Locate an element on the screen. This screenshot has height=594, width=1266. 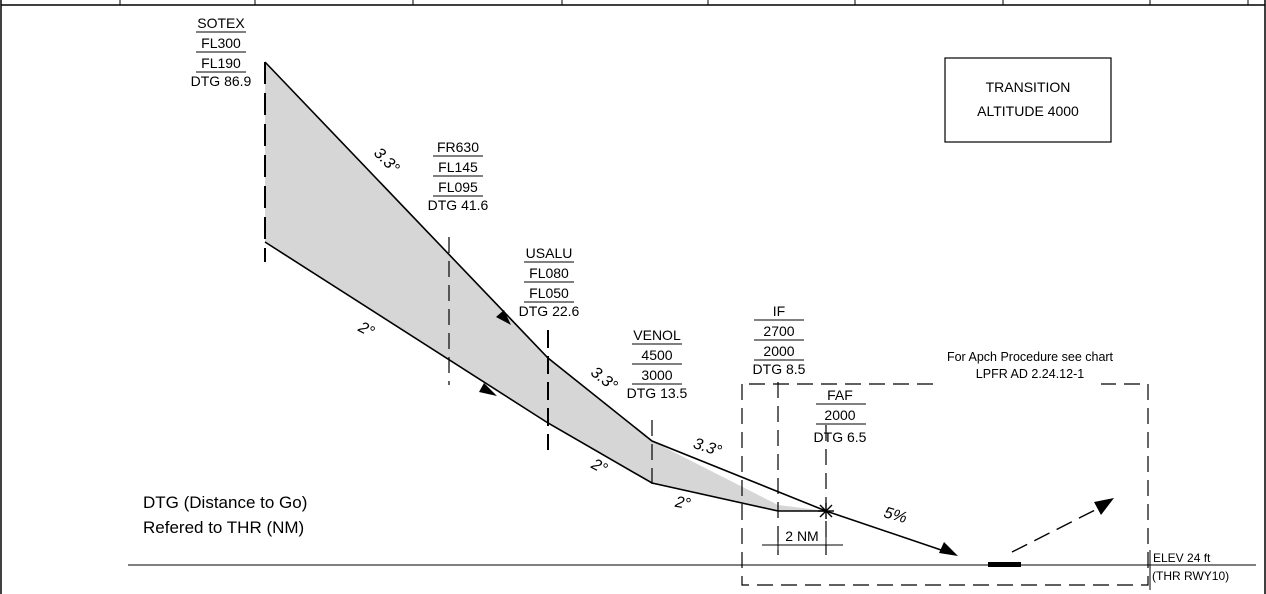
waypoint-name: IF is located at coordinates (779, 311).